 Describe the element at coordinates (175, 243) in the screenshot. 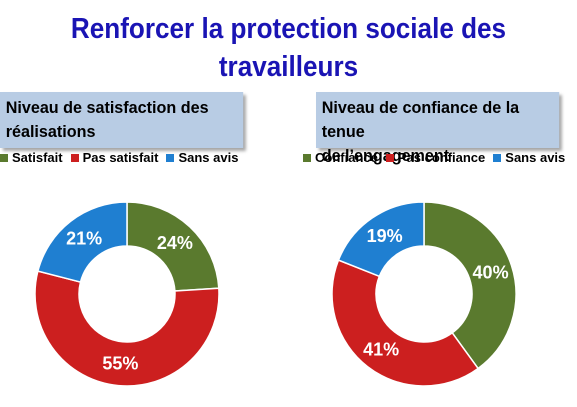

I see `data-label: 24%` at that location.